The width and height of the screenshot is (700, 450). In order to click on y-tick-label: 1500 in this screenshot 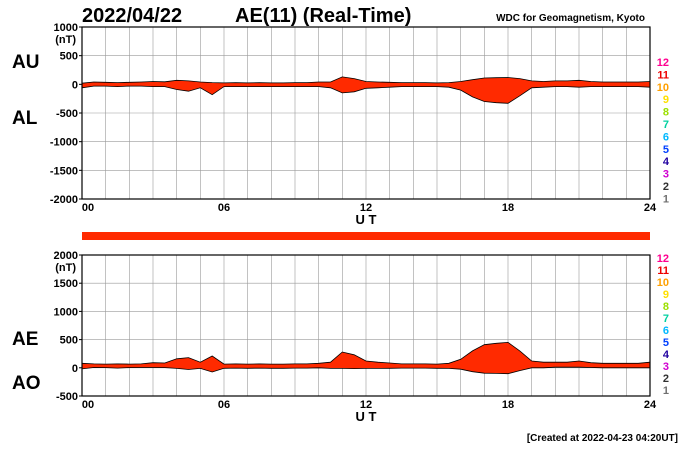, I will do `click(66, 284)`.